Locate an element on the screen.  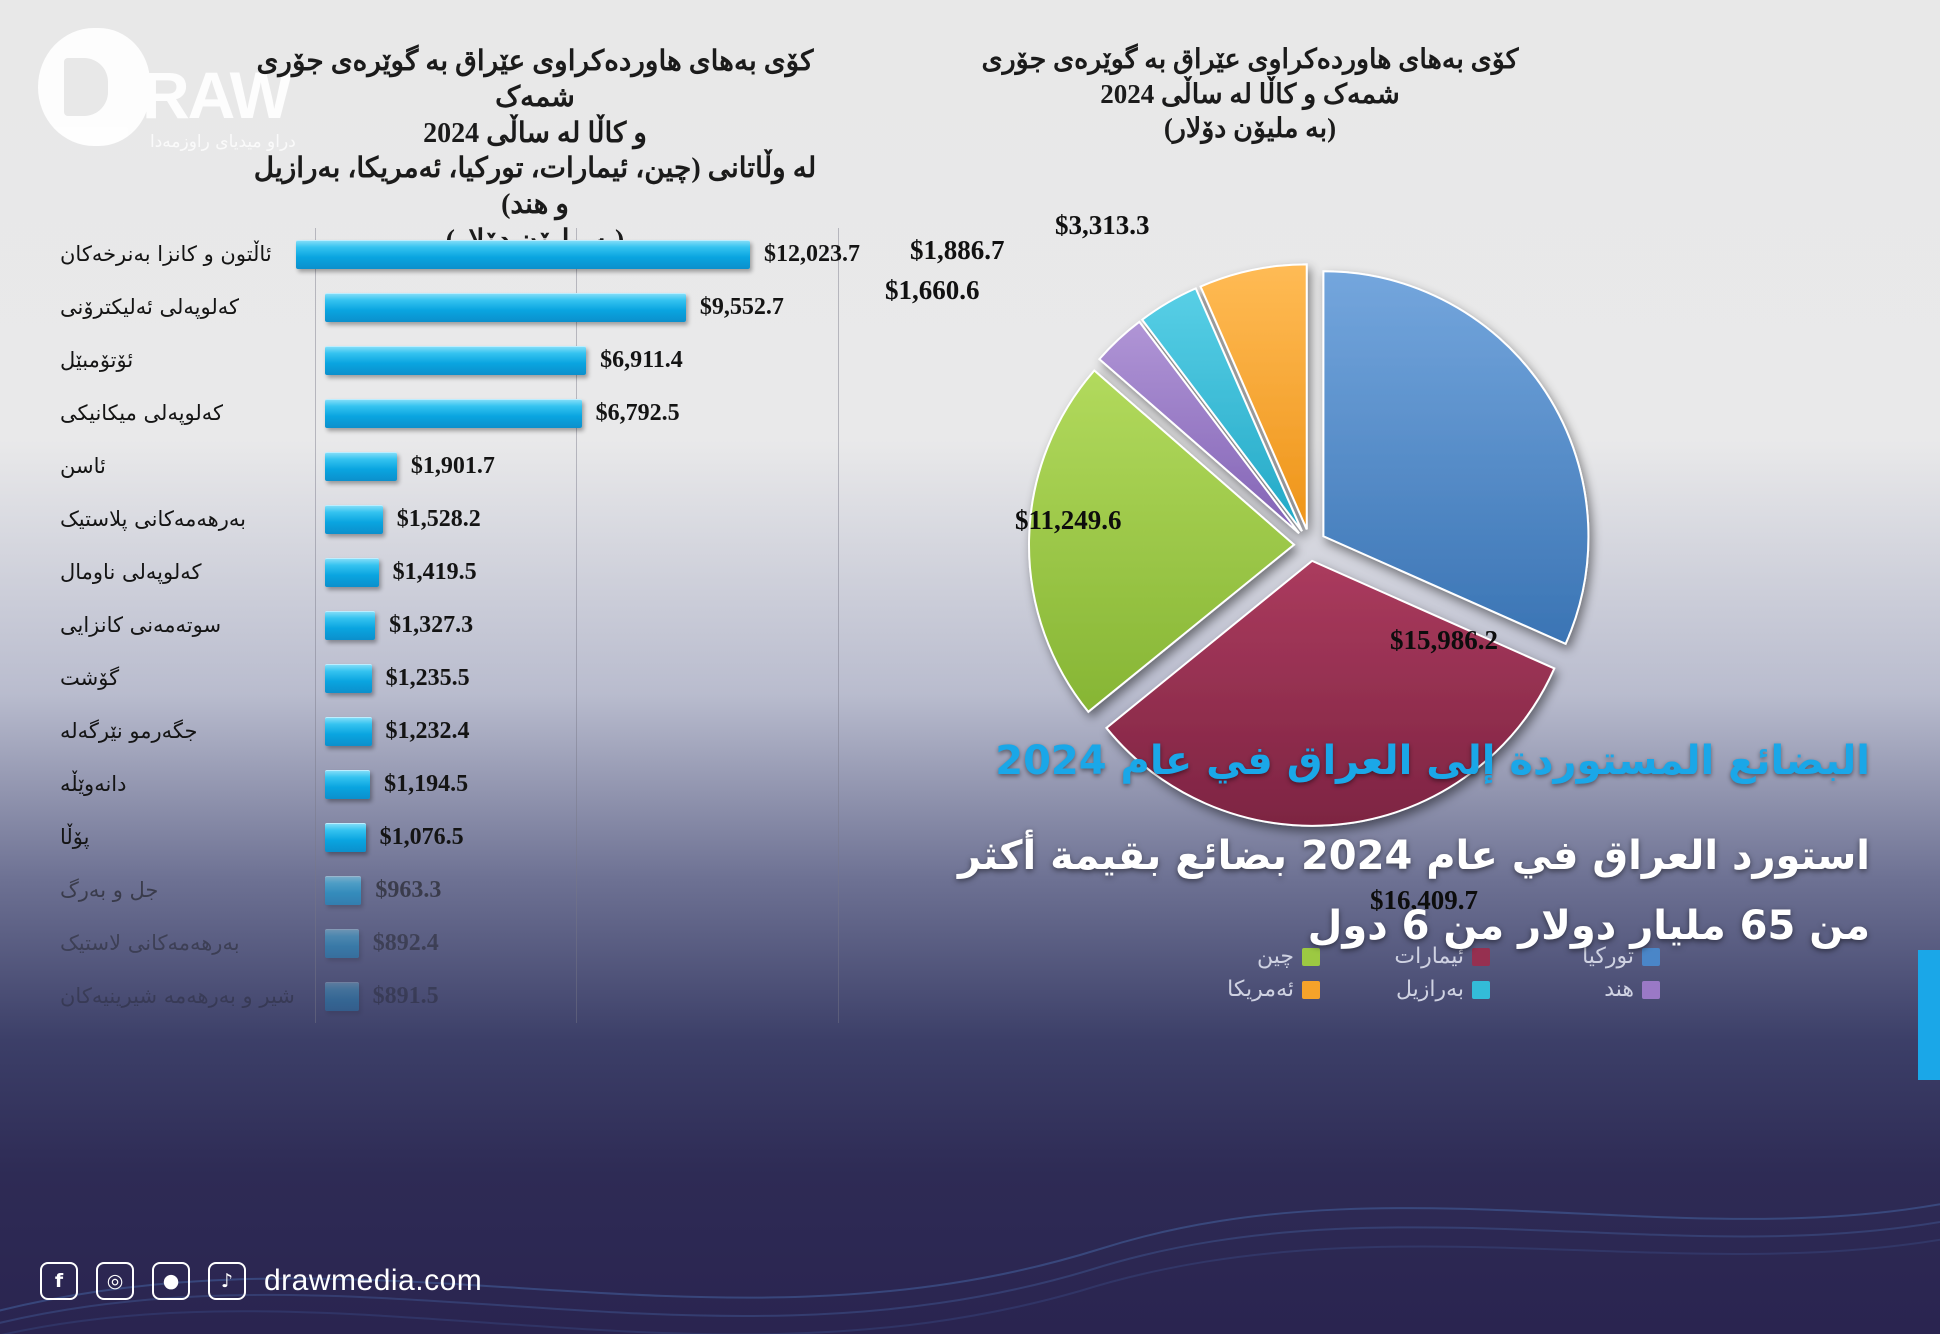
bar-track: $1,419.5 is located at coordinates (592, 572).